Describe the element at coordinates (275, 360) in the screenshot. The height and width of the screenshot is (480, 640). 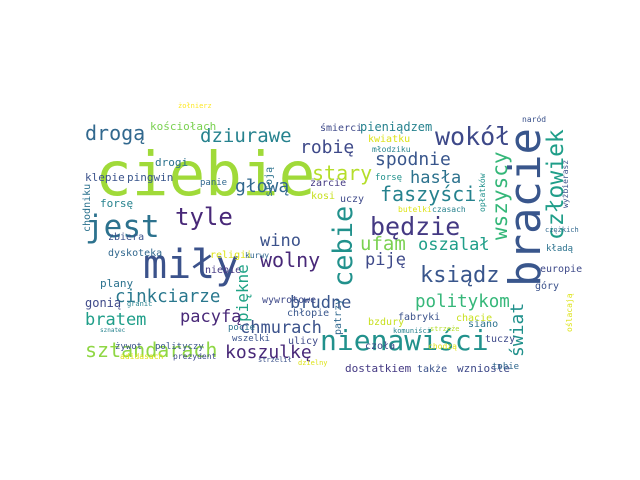
I see `word: strzelił` at that location.